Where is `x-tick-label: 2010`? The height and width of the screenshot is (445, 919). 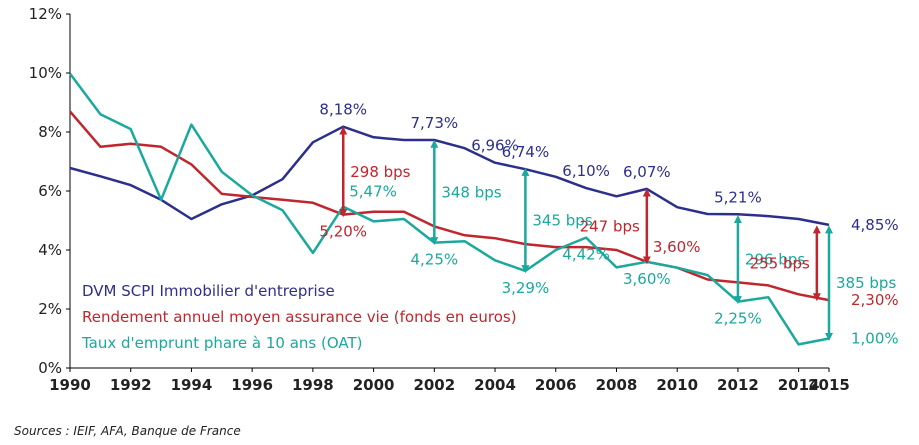 x-tick-label: 2010 is located at coordinates (677, 385).